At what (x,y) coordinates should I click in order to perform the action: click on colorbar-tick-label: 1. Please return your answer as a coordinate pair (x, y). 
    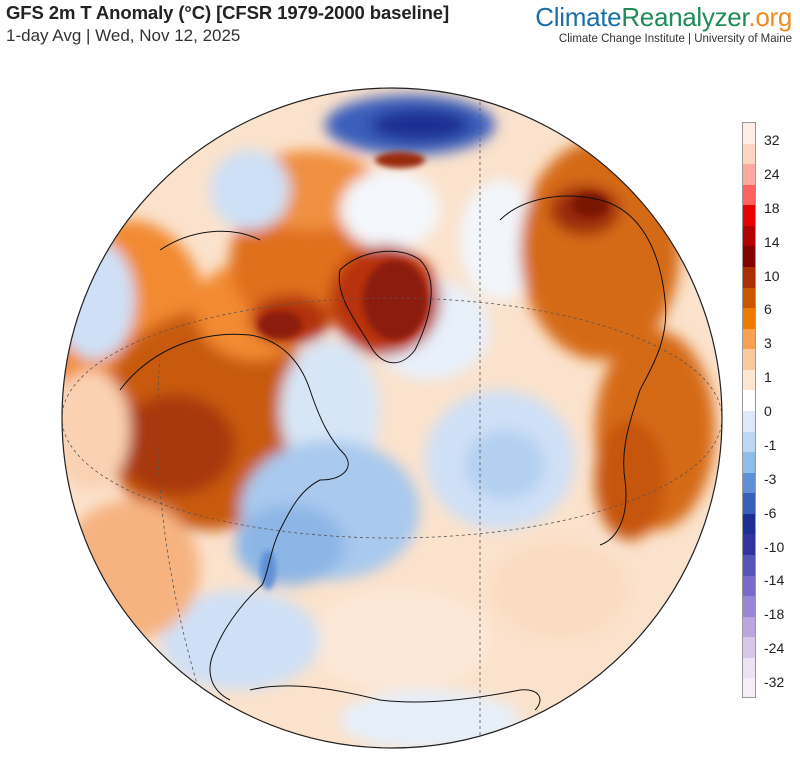
    Looking at the image, I should click on (768, 377).